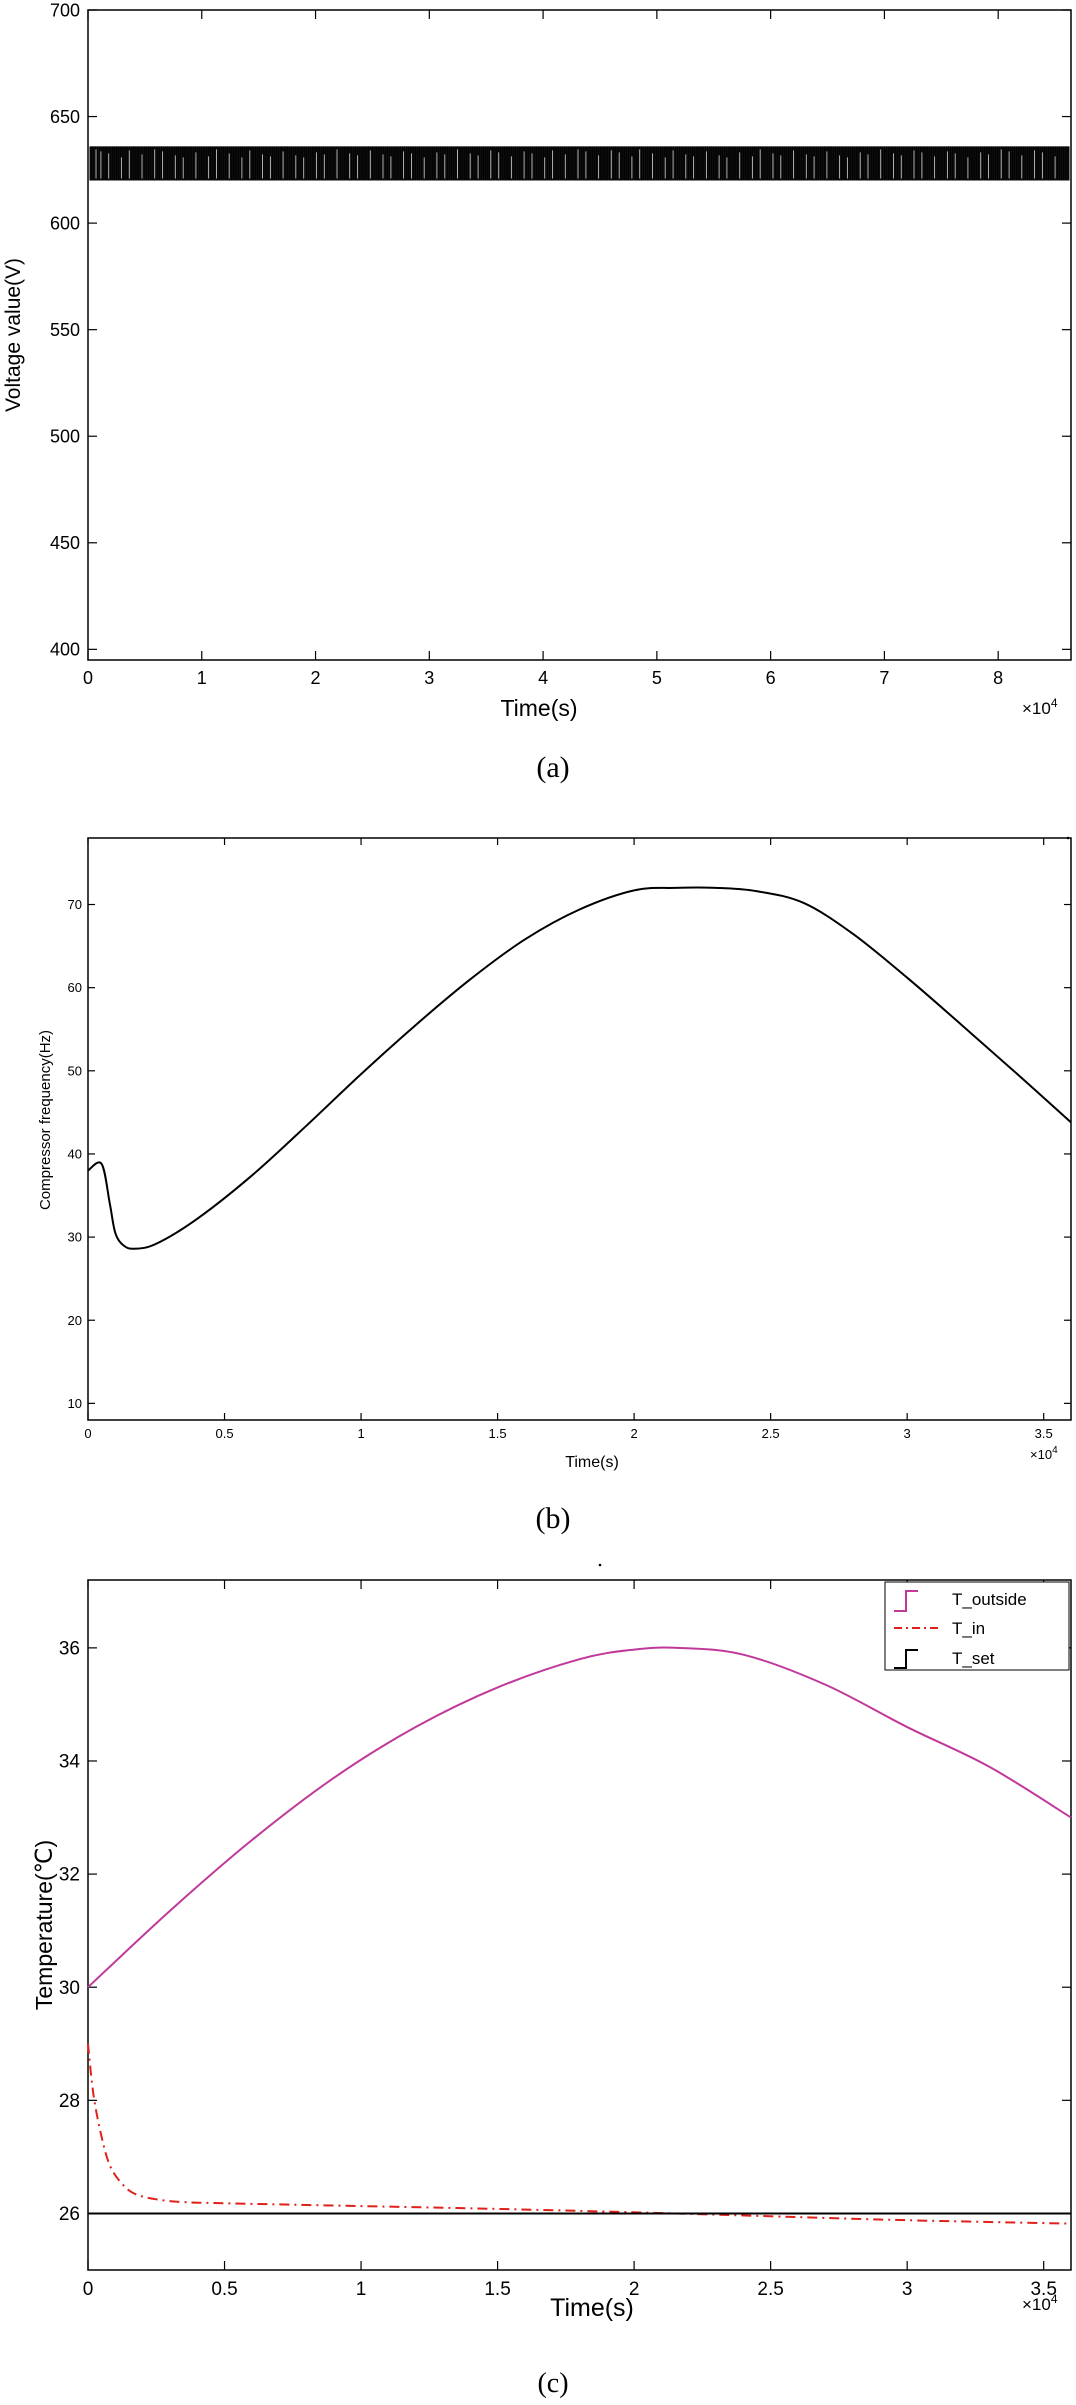 The image size is (1076, 2405). I want to click on x-tick-label: 7, so click(884, 678).